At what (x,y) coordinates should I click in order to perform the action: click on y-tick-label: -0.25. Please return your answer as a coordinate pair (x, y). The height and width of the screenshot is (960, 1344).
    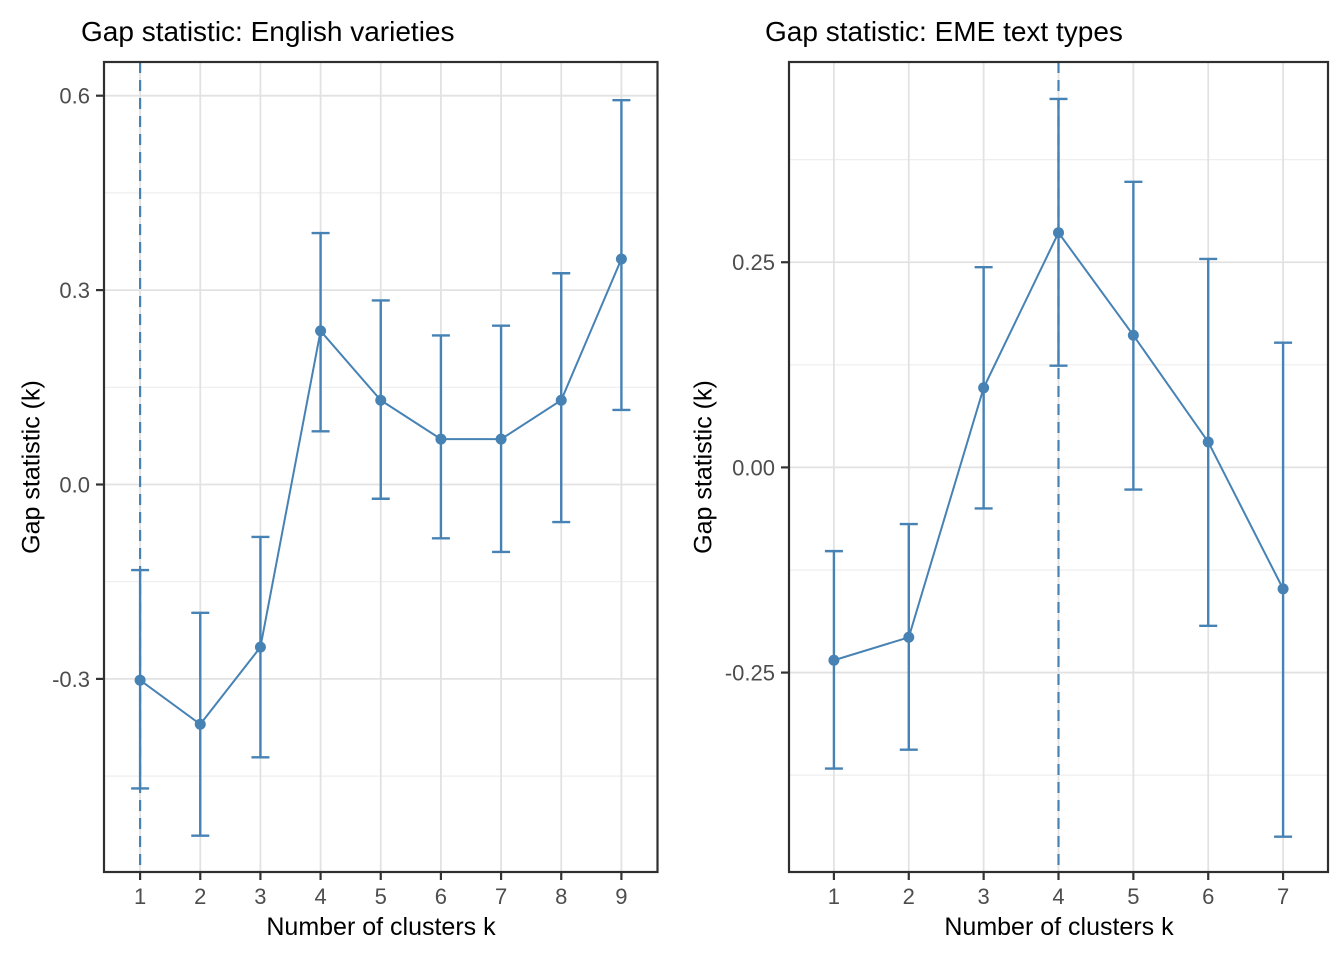
    Looking at the image, I should click on (750, 673).